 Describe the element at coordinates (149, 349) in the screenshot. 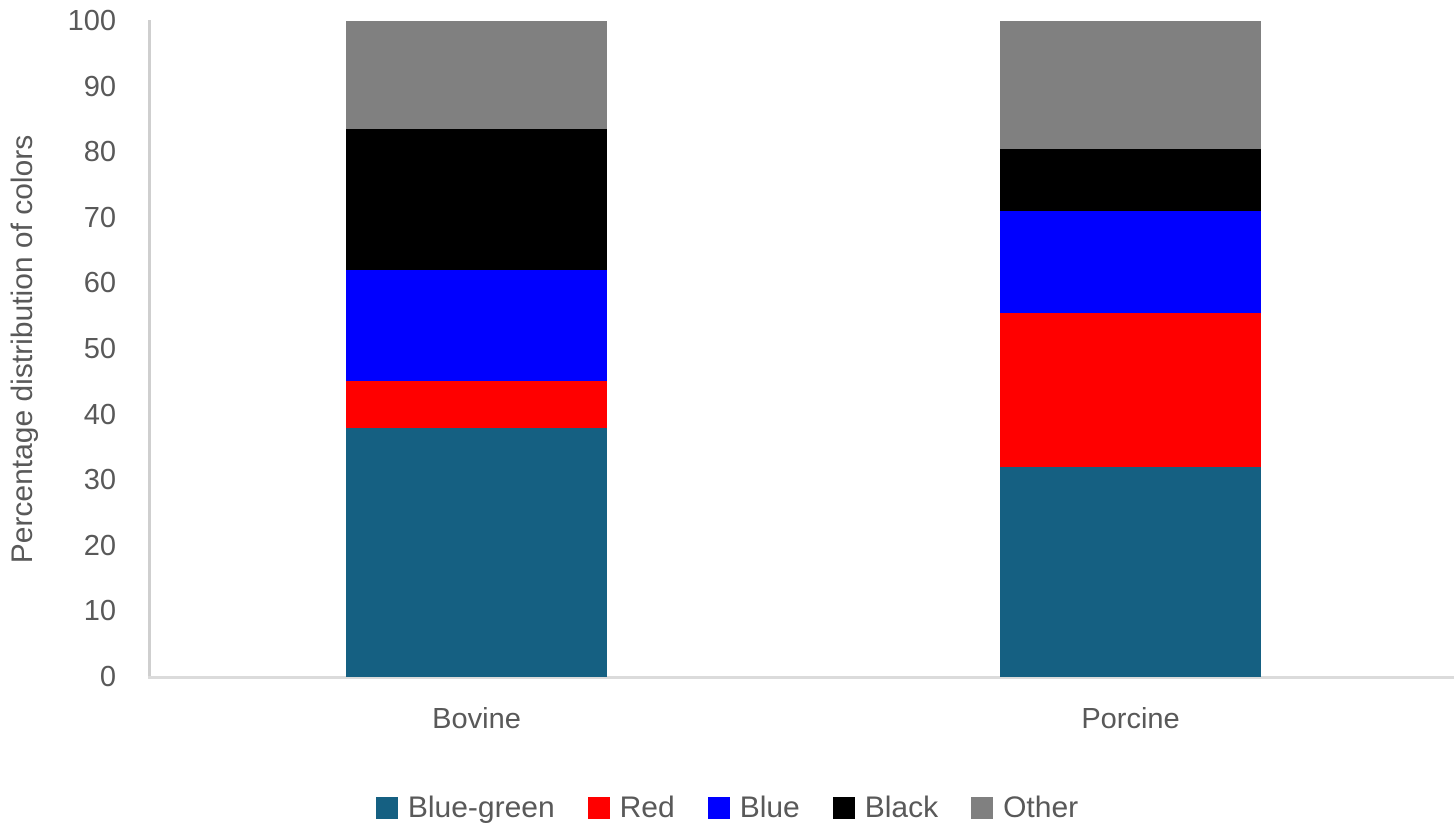

I see `y-axis-line` at that location.